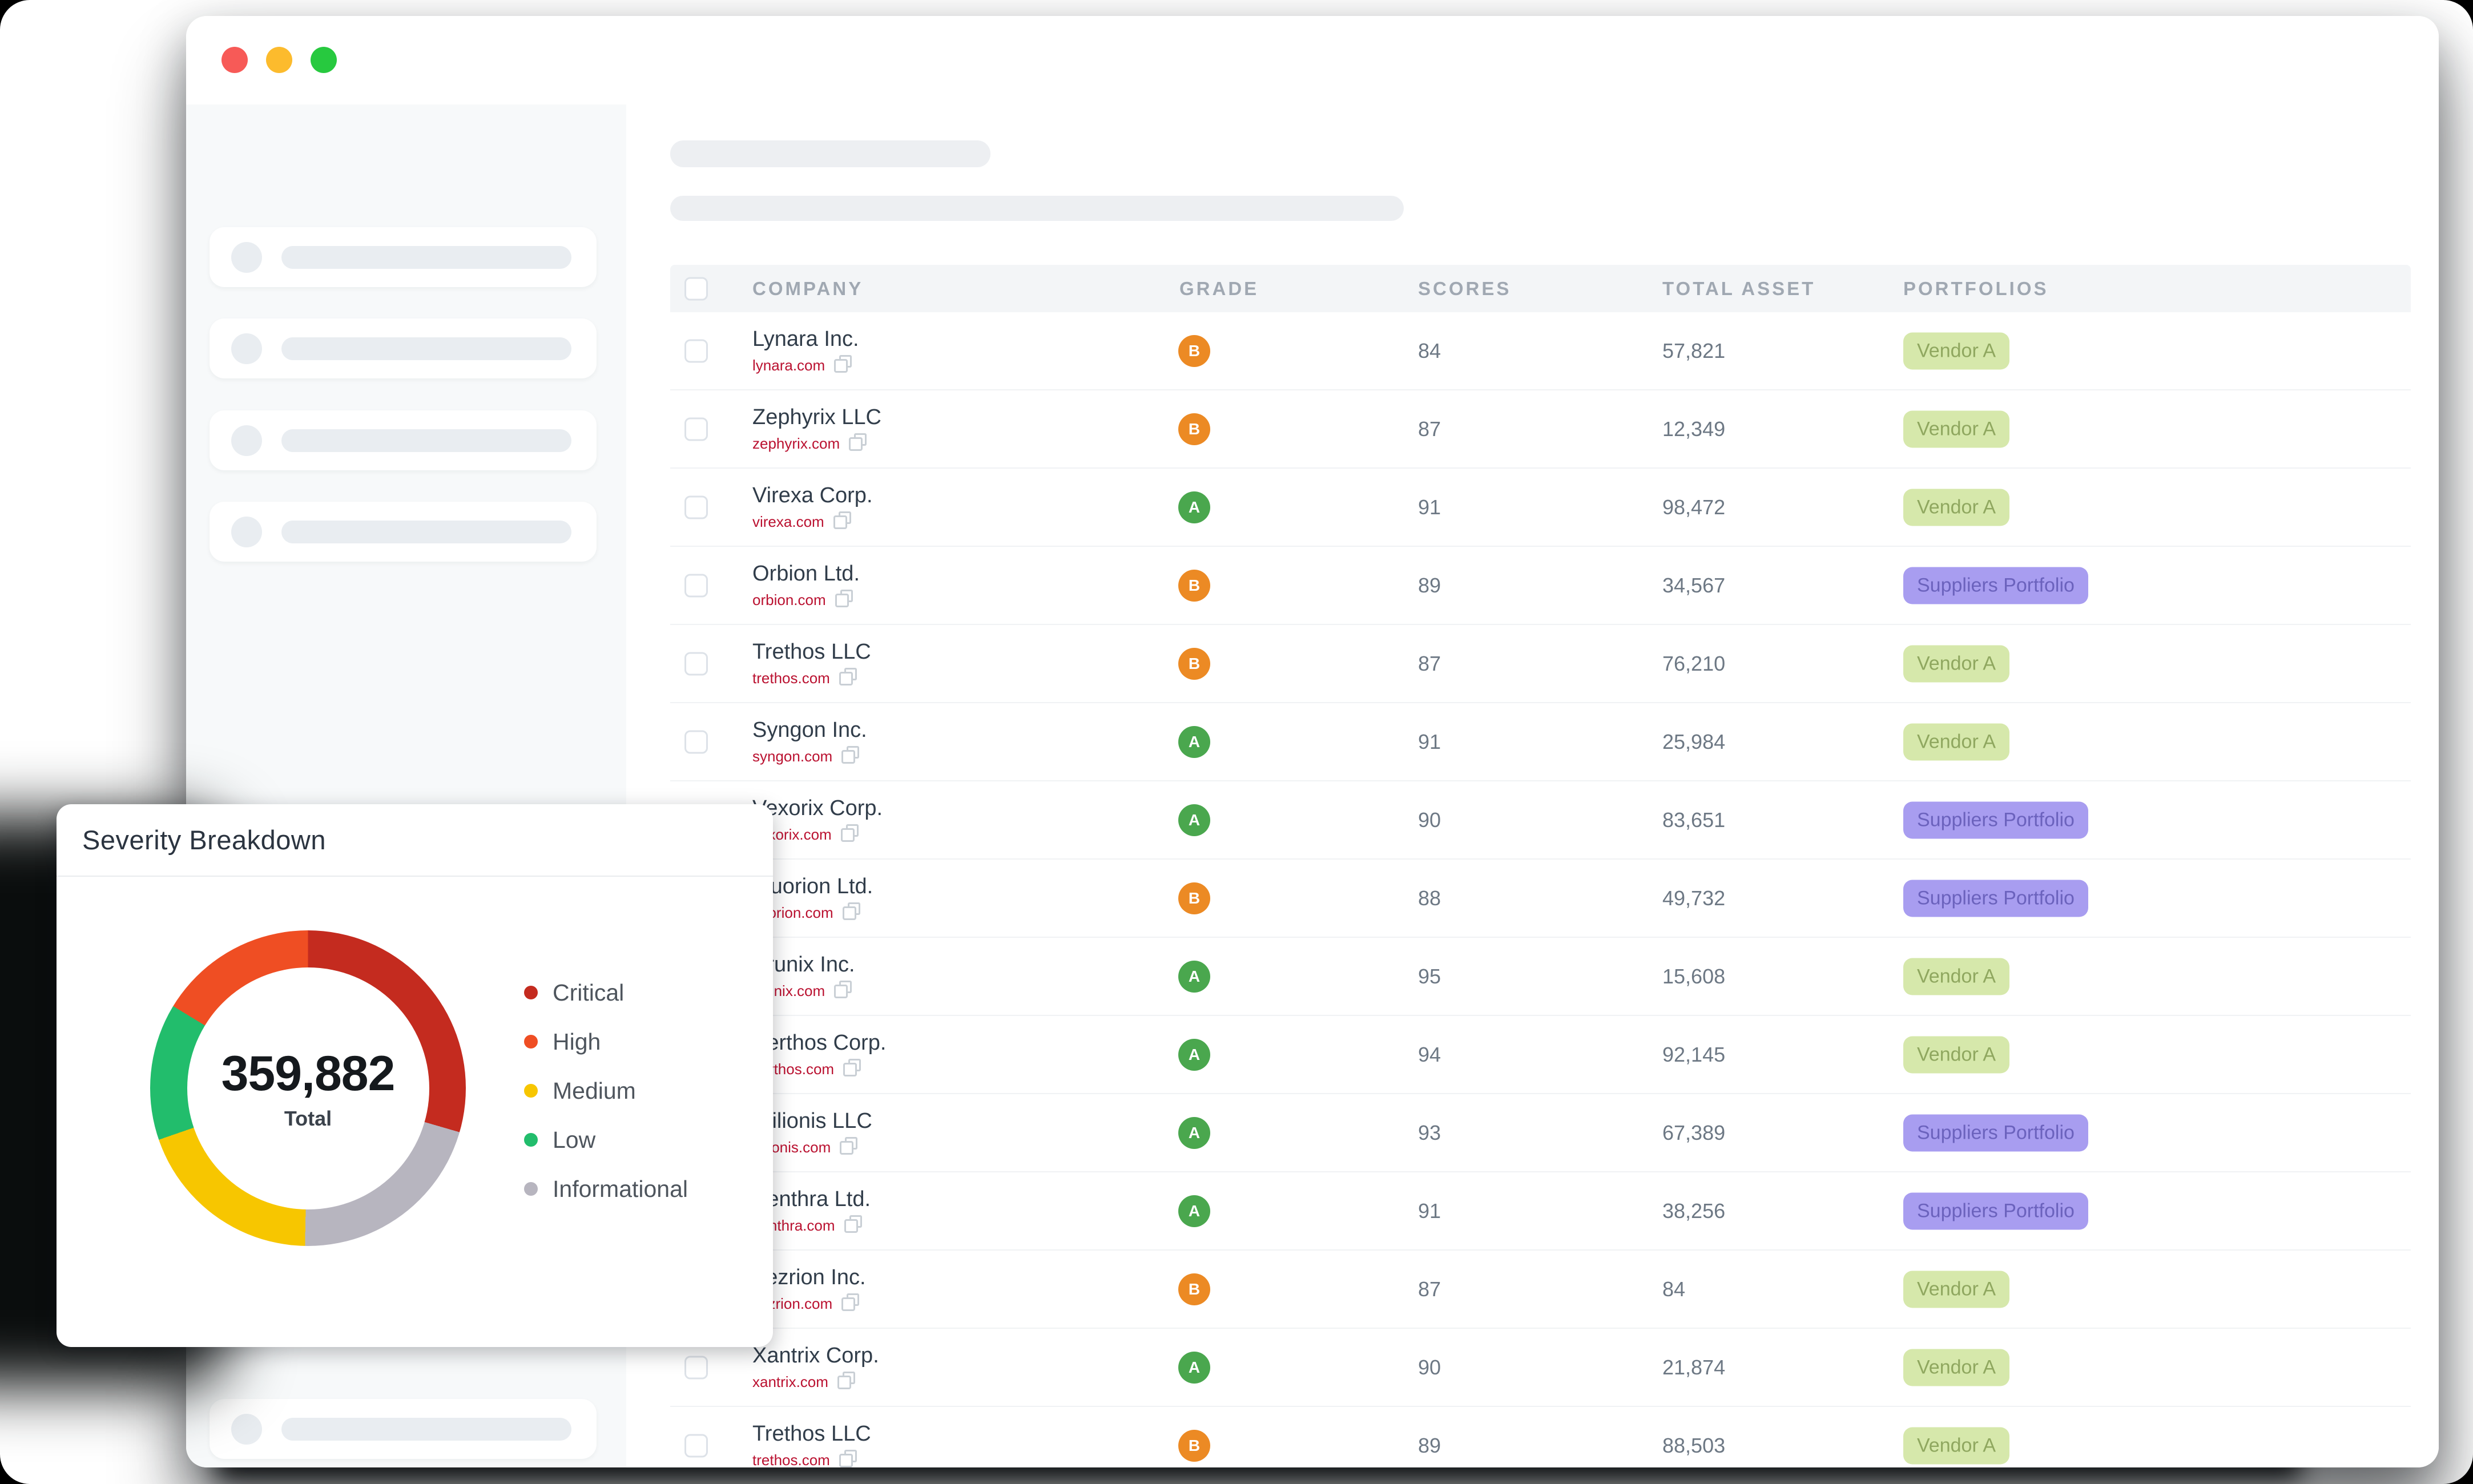 Image resolution: width=2473 pixels, height=1484 pixels. Describe the element at coordinates (796, 443) in the screenshot. I see `company-domain-link: zephyrix.com` at that location.